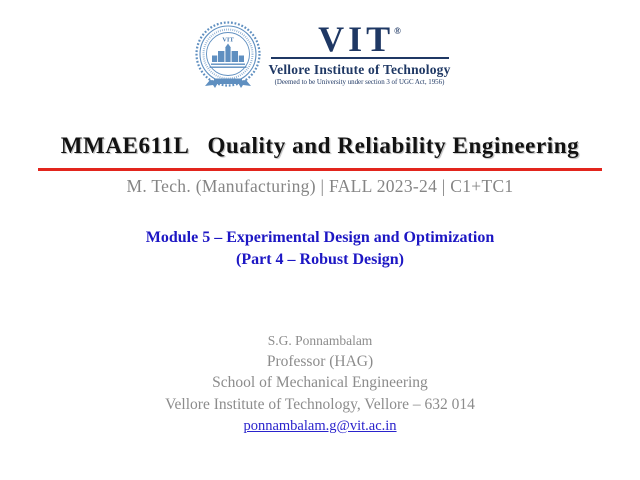 The width and height of the screenshot is (640, 480). I want to click on author-designation: Professor (HAG), so click(320, 361).